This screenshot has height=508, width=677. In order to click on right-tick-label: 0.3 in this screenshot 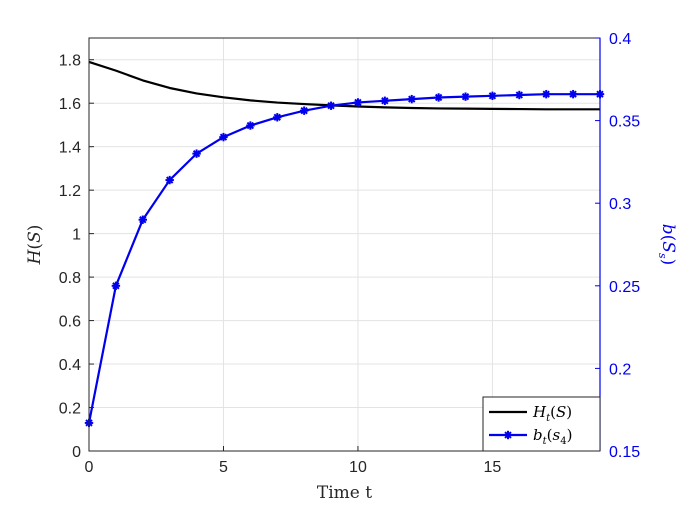, I will do `click(620, 204)`.